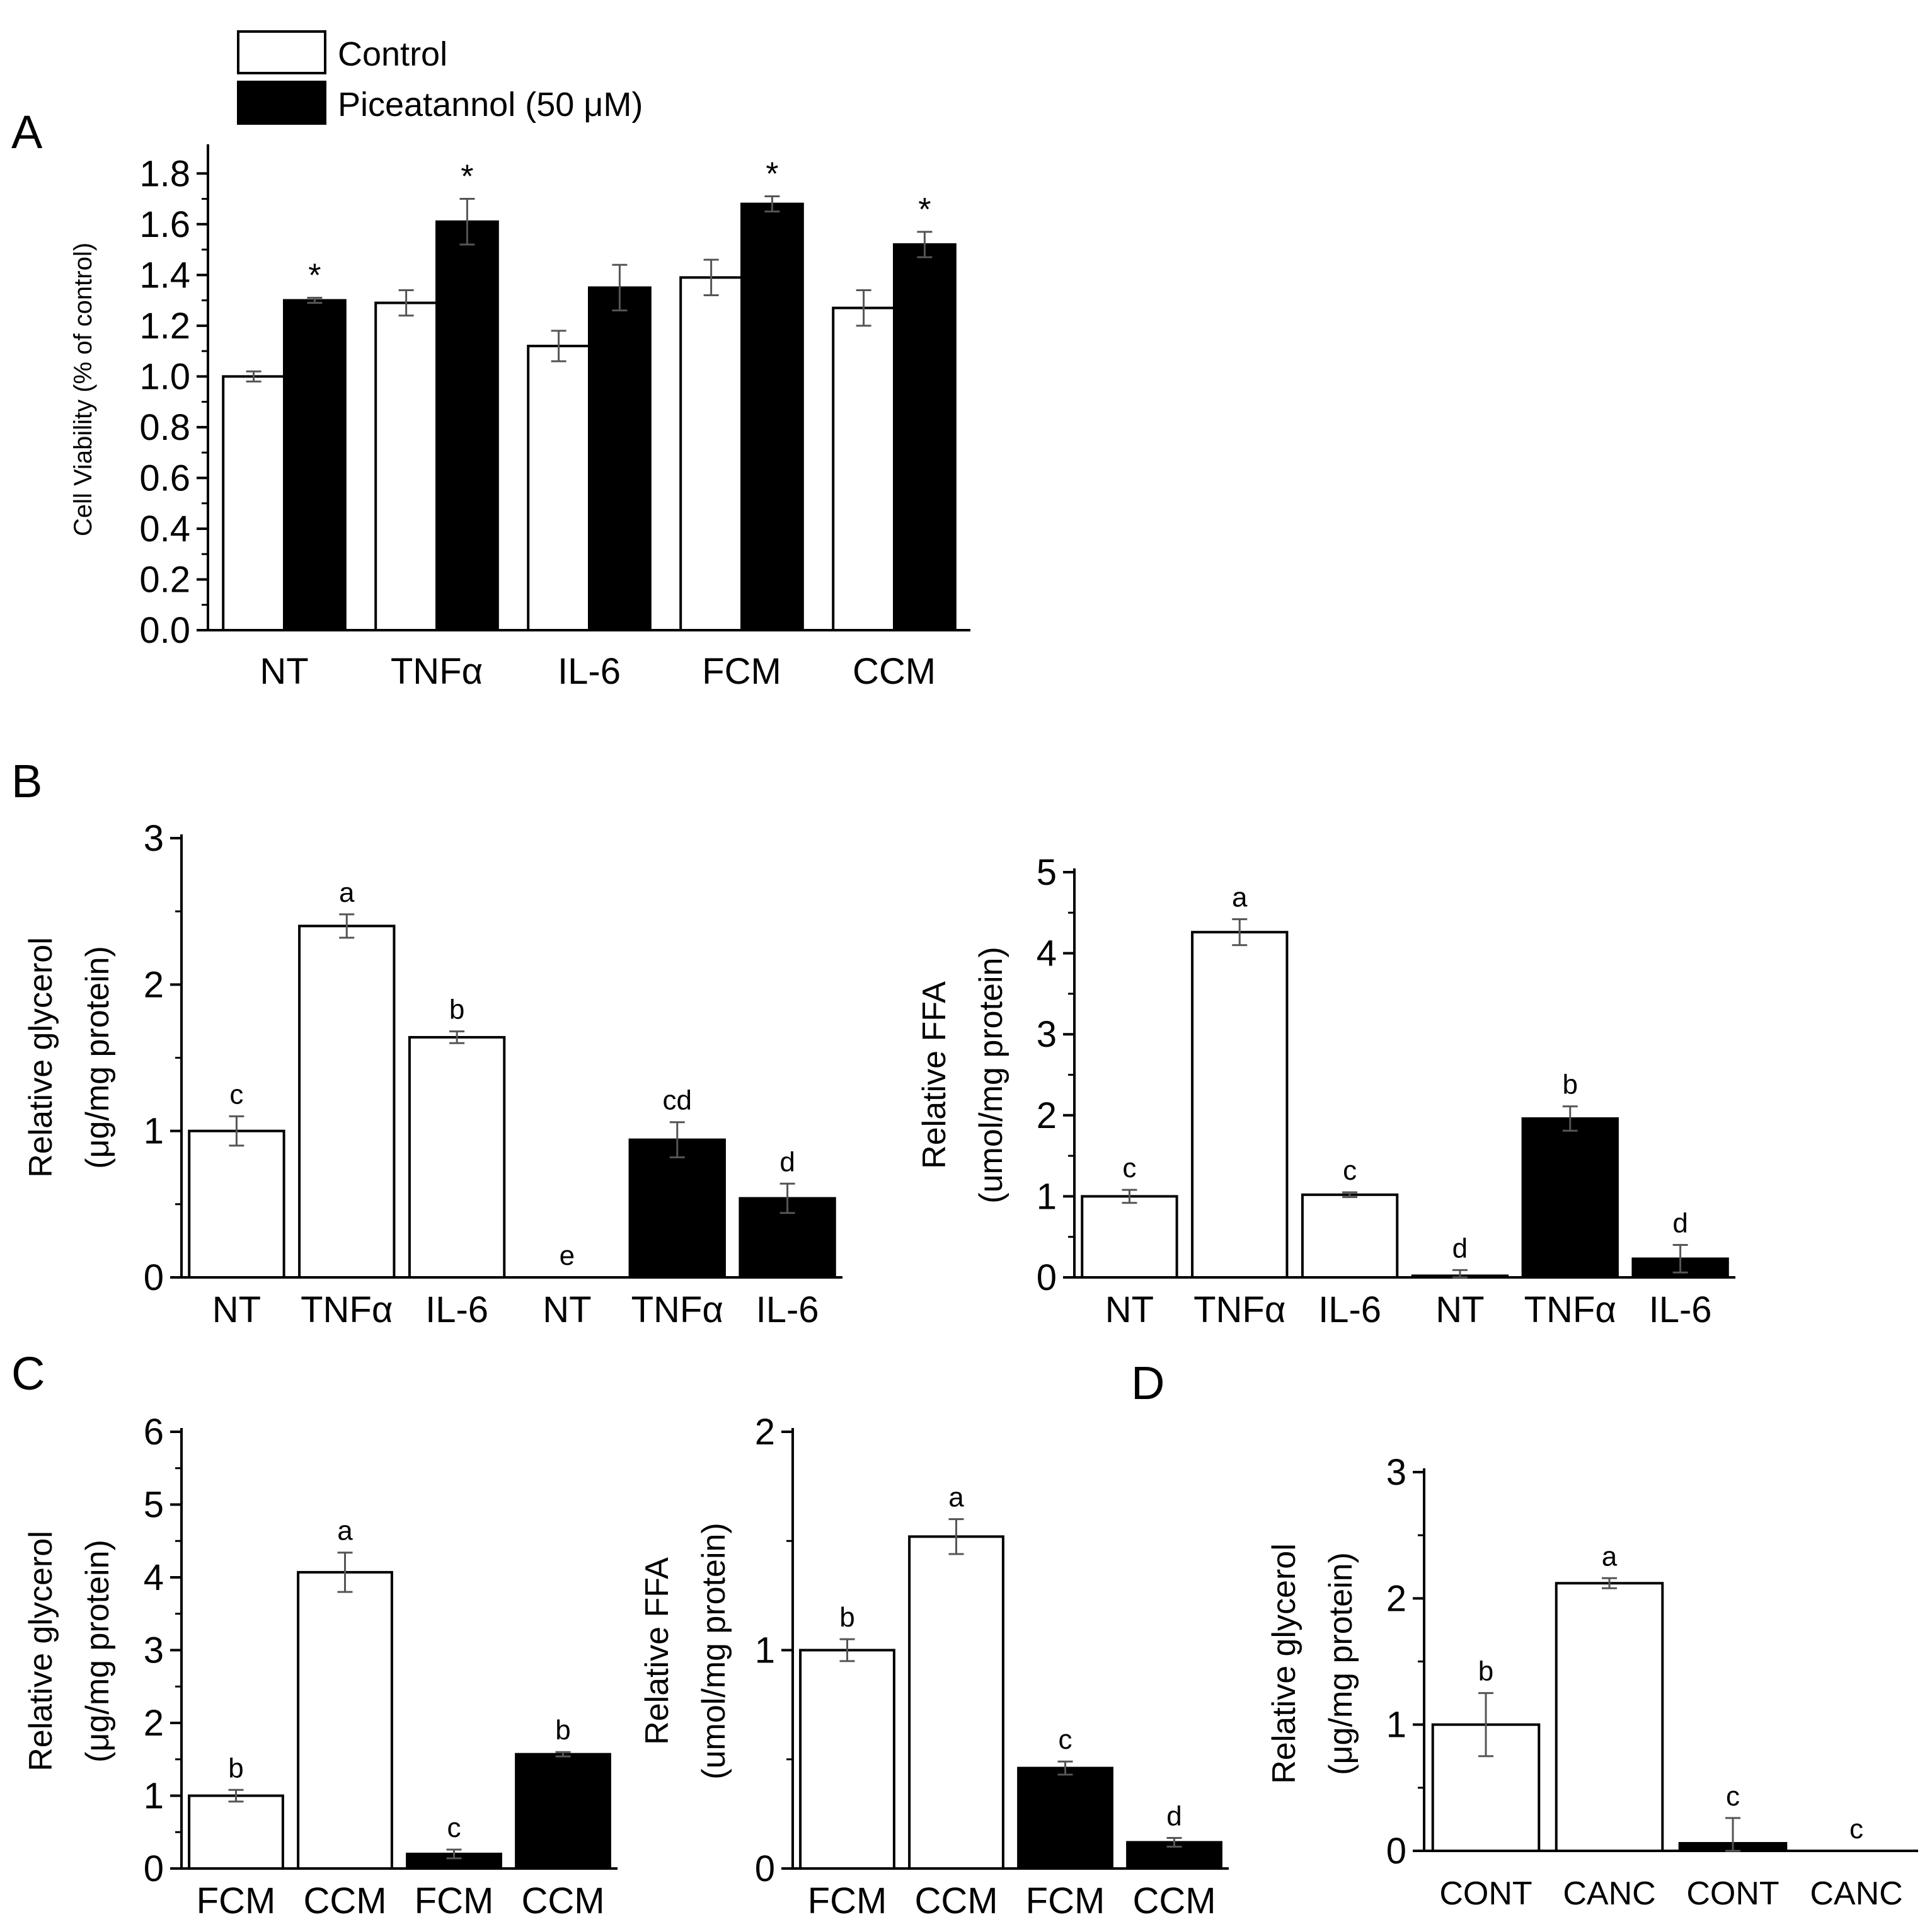  Describe the element at coordinates (657, 1651) in the screenshot. I see `y-axis-title: Relative FFA` at that location.